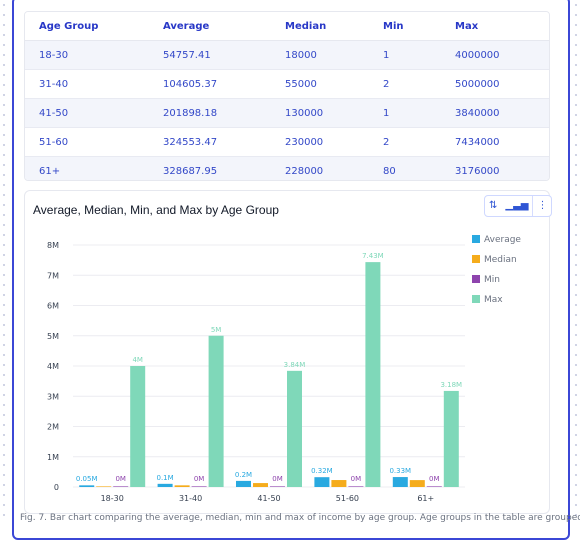  Describe the element at coordinates (320, 26) in the screenshot. I see `column-header-median: Median` at that location.